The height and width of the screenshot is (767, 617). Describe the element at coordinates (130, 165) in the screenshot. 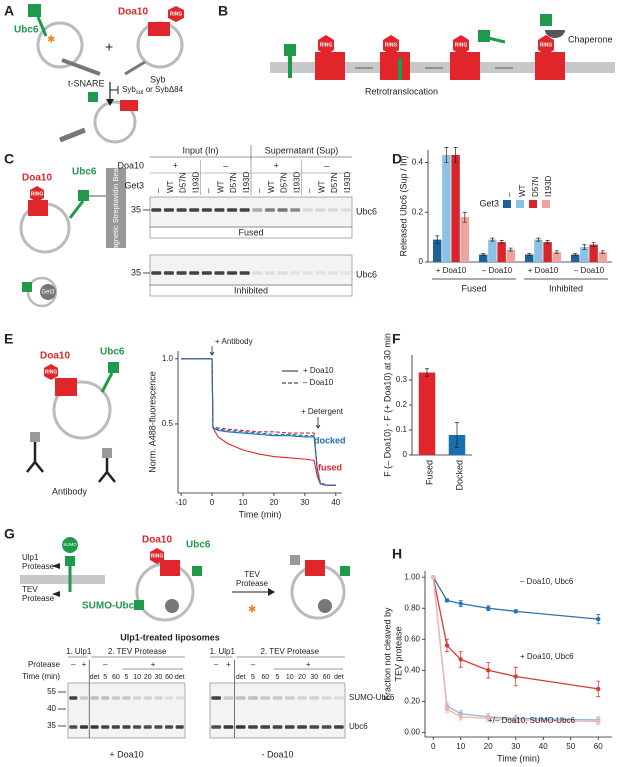

I see `row-label: Doa10` at that location.